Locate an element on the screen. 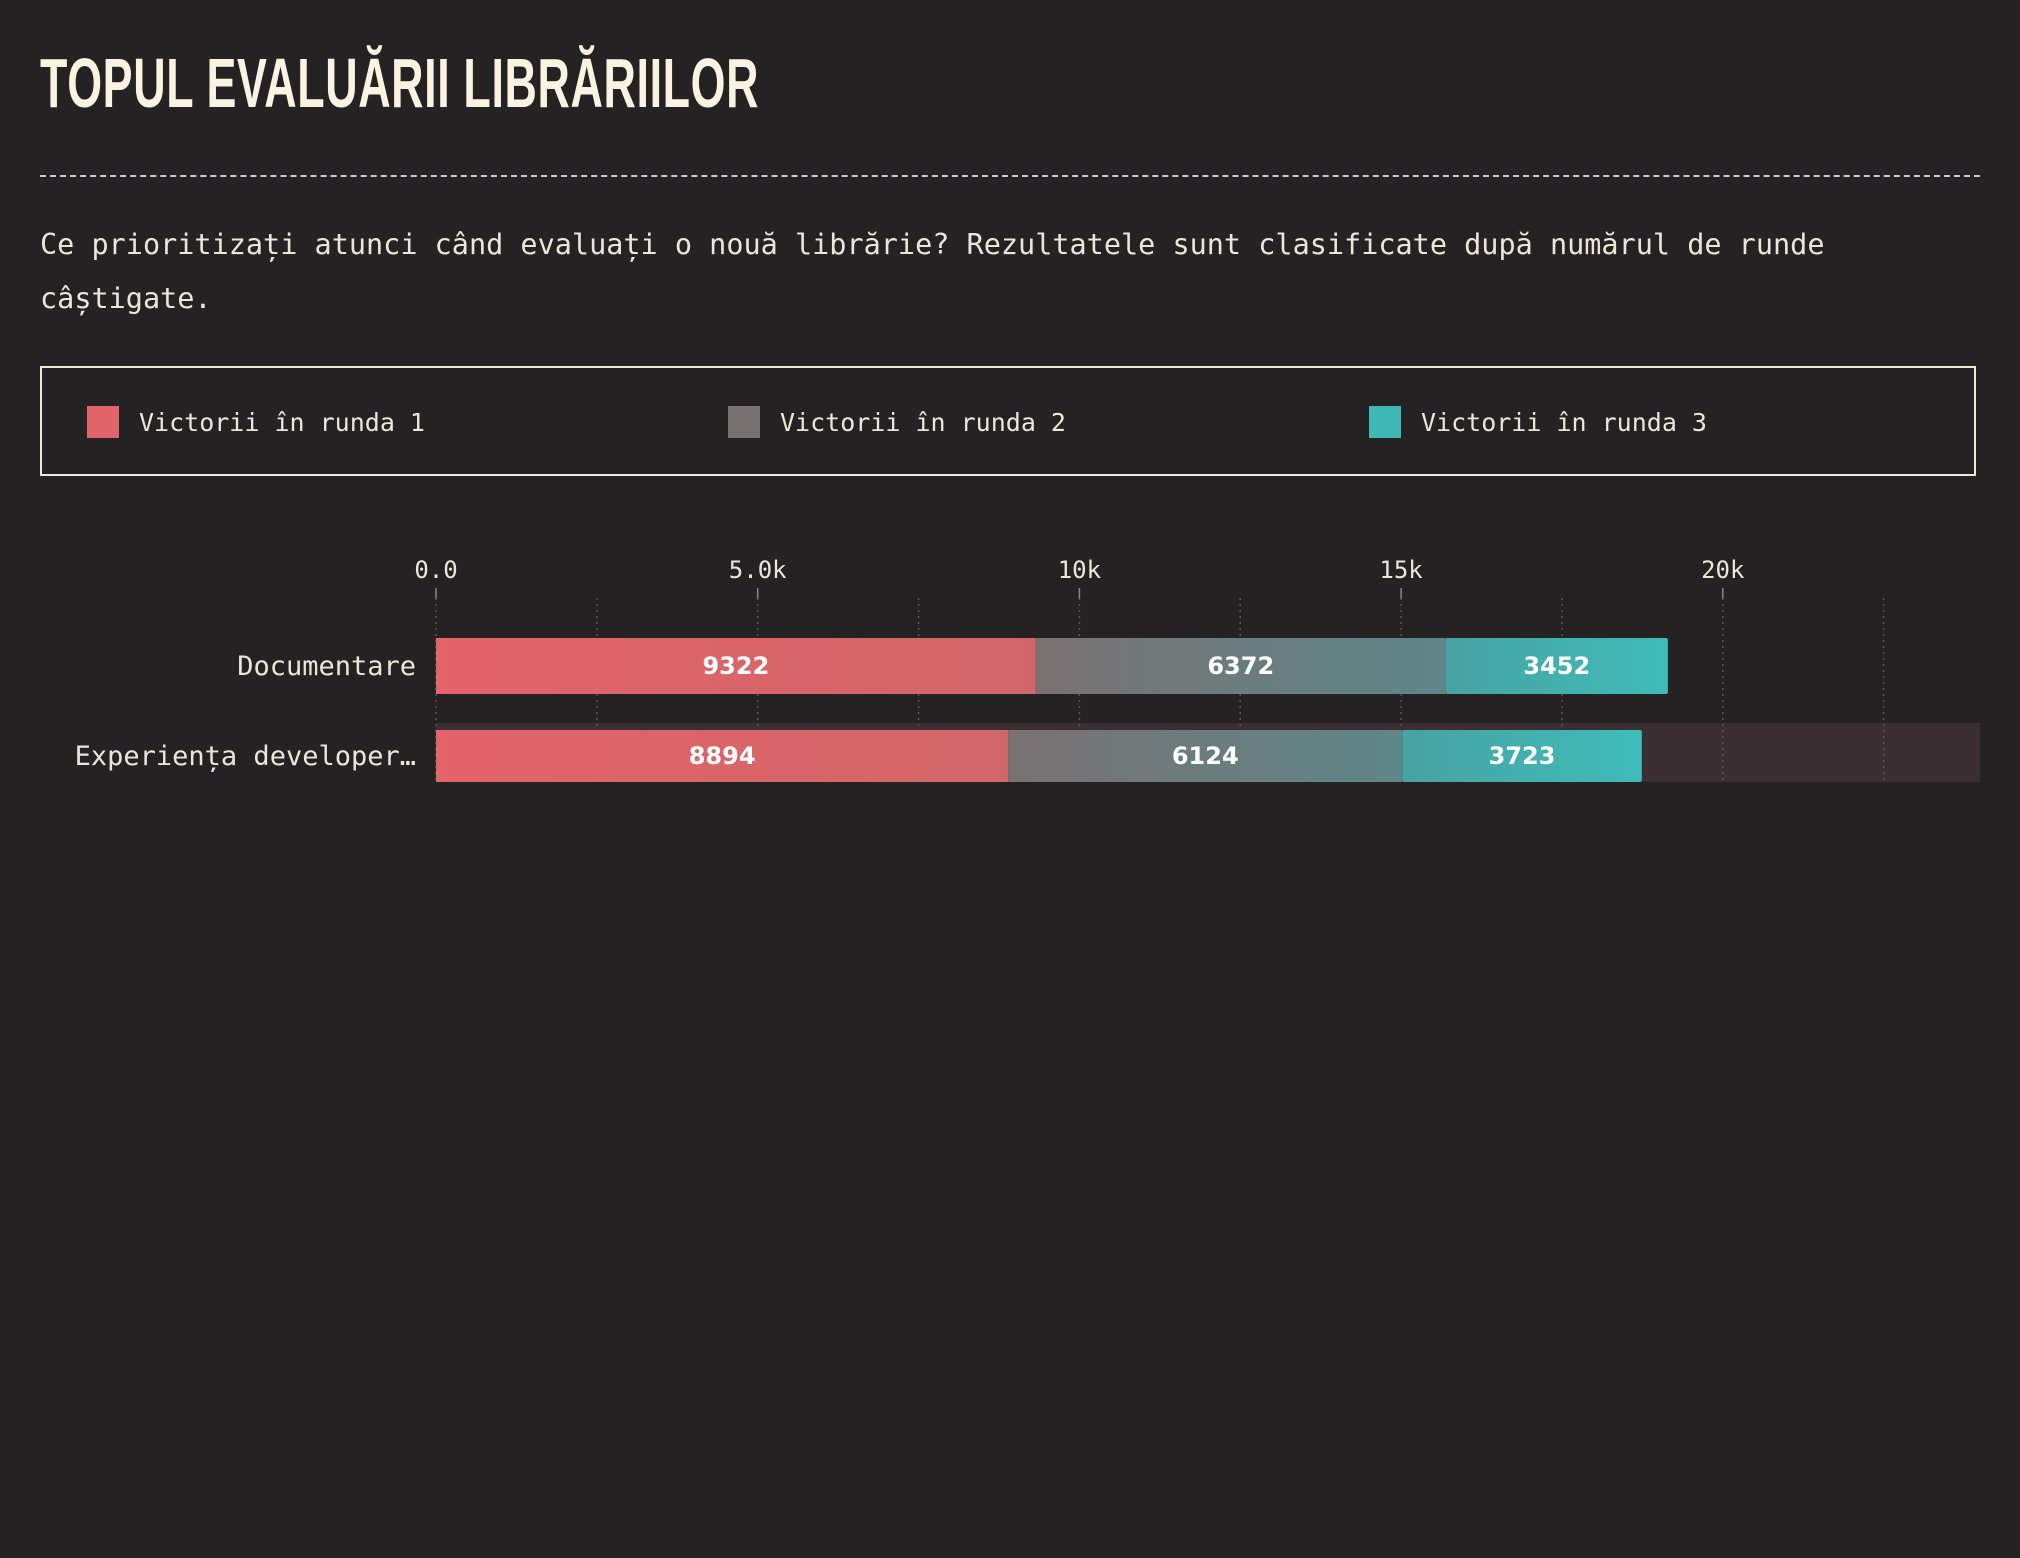 The image size is (2020, 1558). legend-item-round-3: Victorii în runda 3 is located at coordinates (1538, 422).